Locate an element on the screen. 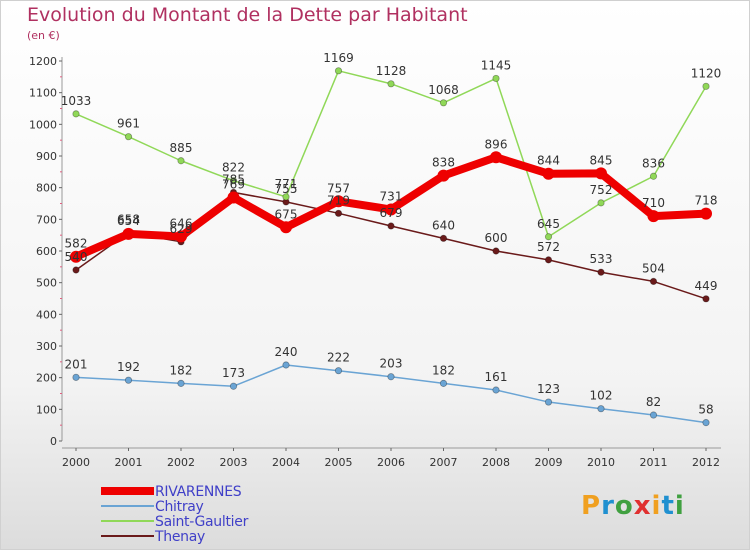  x-tick-label: 2008 is located at coordinates (496, 462).